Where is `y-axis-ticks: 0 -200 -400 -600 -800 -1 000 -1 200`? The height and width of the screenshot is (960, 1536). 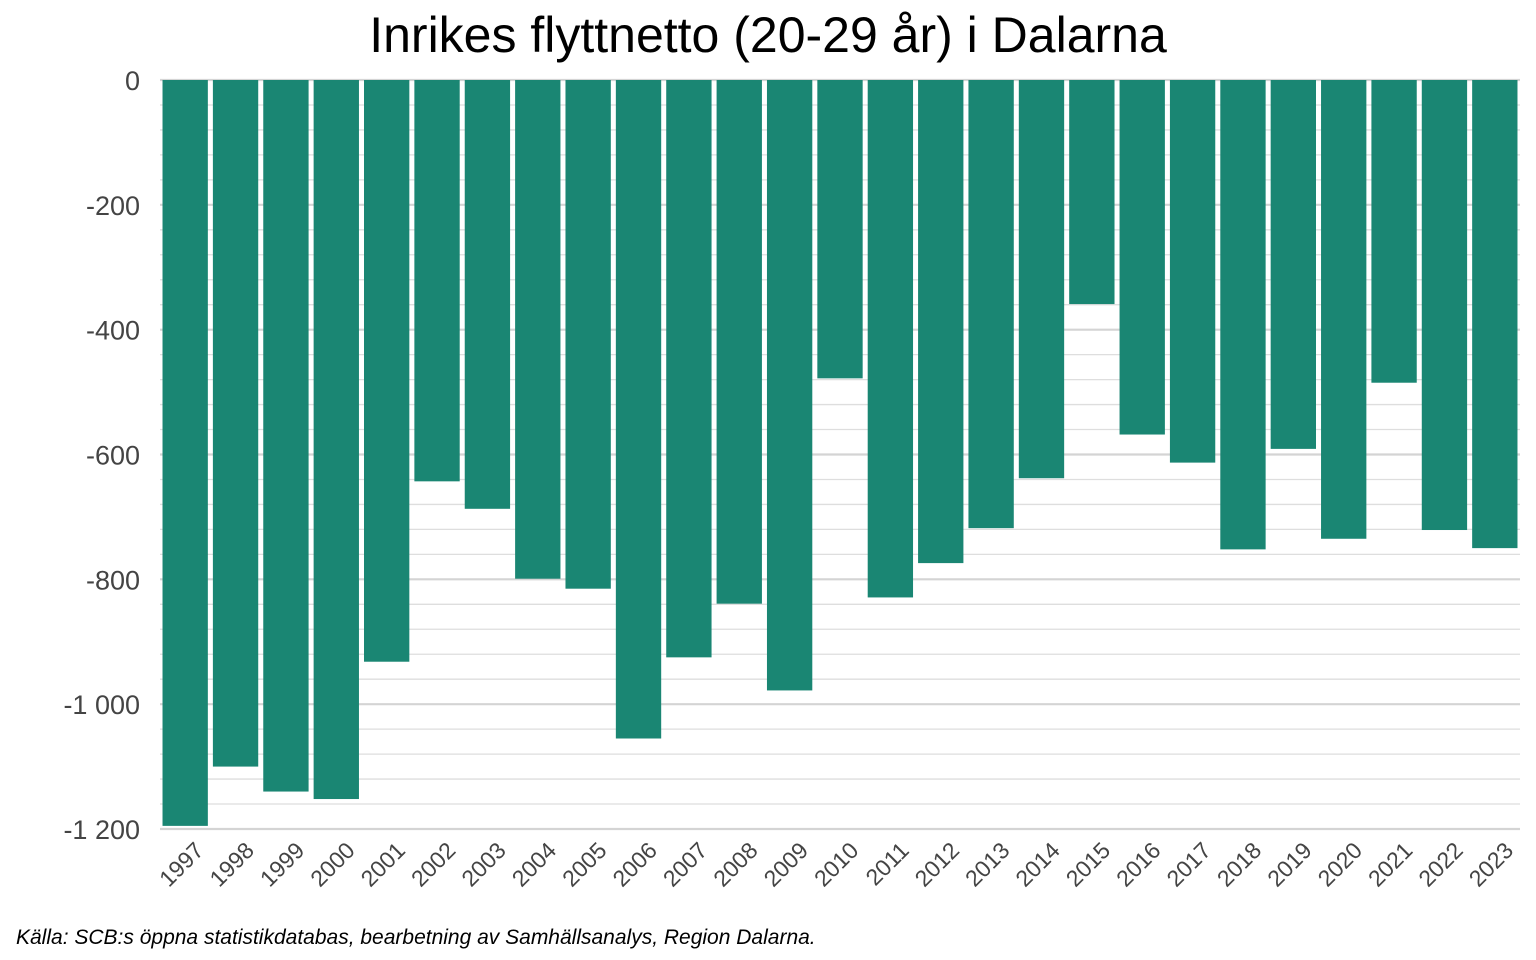 y-axis-ticks: 0 -200 -400 -600 -800 -1 000 -1 200 is located at coordinates (101, 455).